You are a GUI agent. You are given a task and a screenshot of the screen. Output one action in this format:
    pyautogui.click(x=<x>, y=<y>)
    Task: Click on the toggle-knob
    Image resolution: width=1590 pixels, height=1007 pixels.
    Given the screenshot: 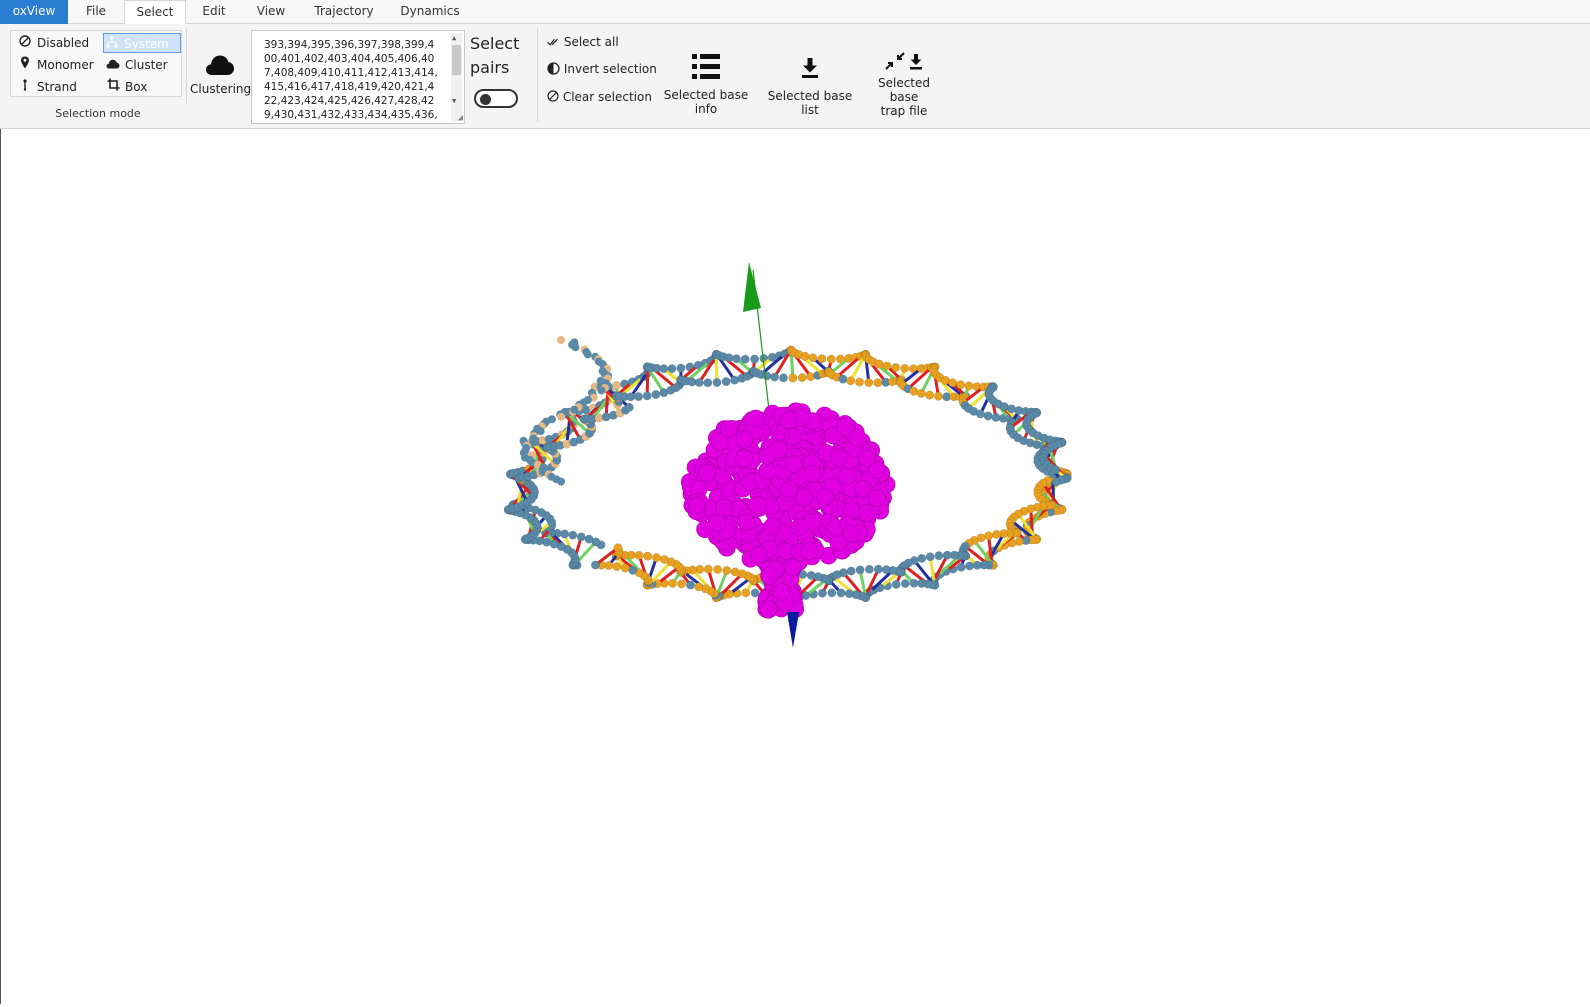 What is the action you would take?
    pyautogui.click(x=485, y=99)
    